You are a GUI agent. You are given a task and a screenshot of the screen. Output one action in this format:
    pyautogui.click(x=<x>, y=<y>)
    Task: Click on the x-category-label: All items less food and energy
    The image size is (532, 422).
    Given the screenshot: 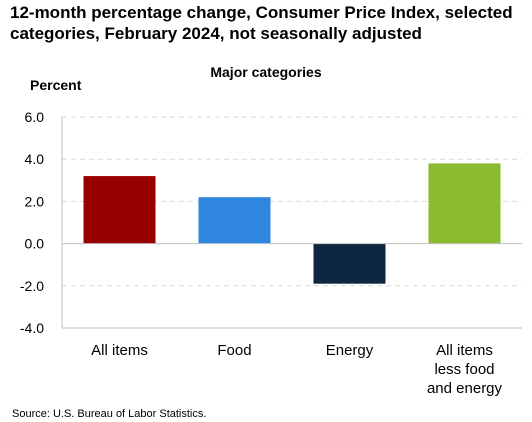 What is the action you would take?
    pyautogui.click(x=465, y=369)
    